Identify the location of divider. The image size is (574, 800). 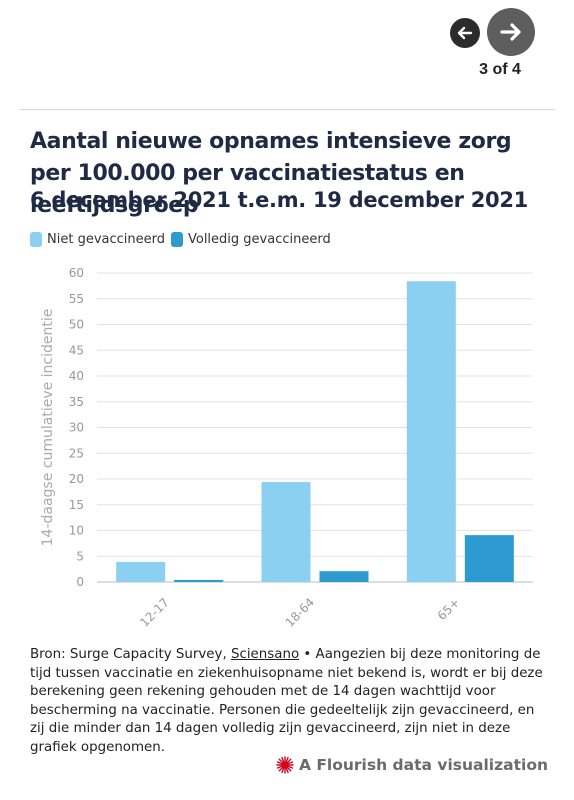
(287, 109).